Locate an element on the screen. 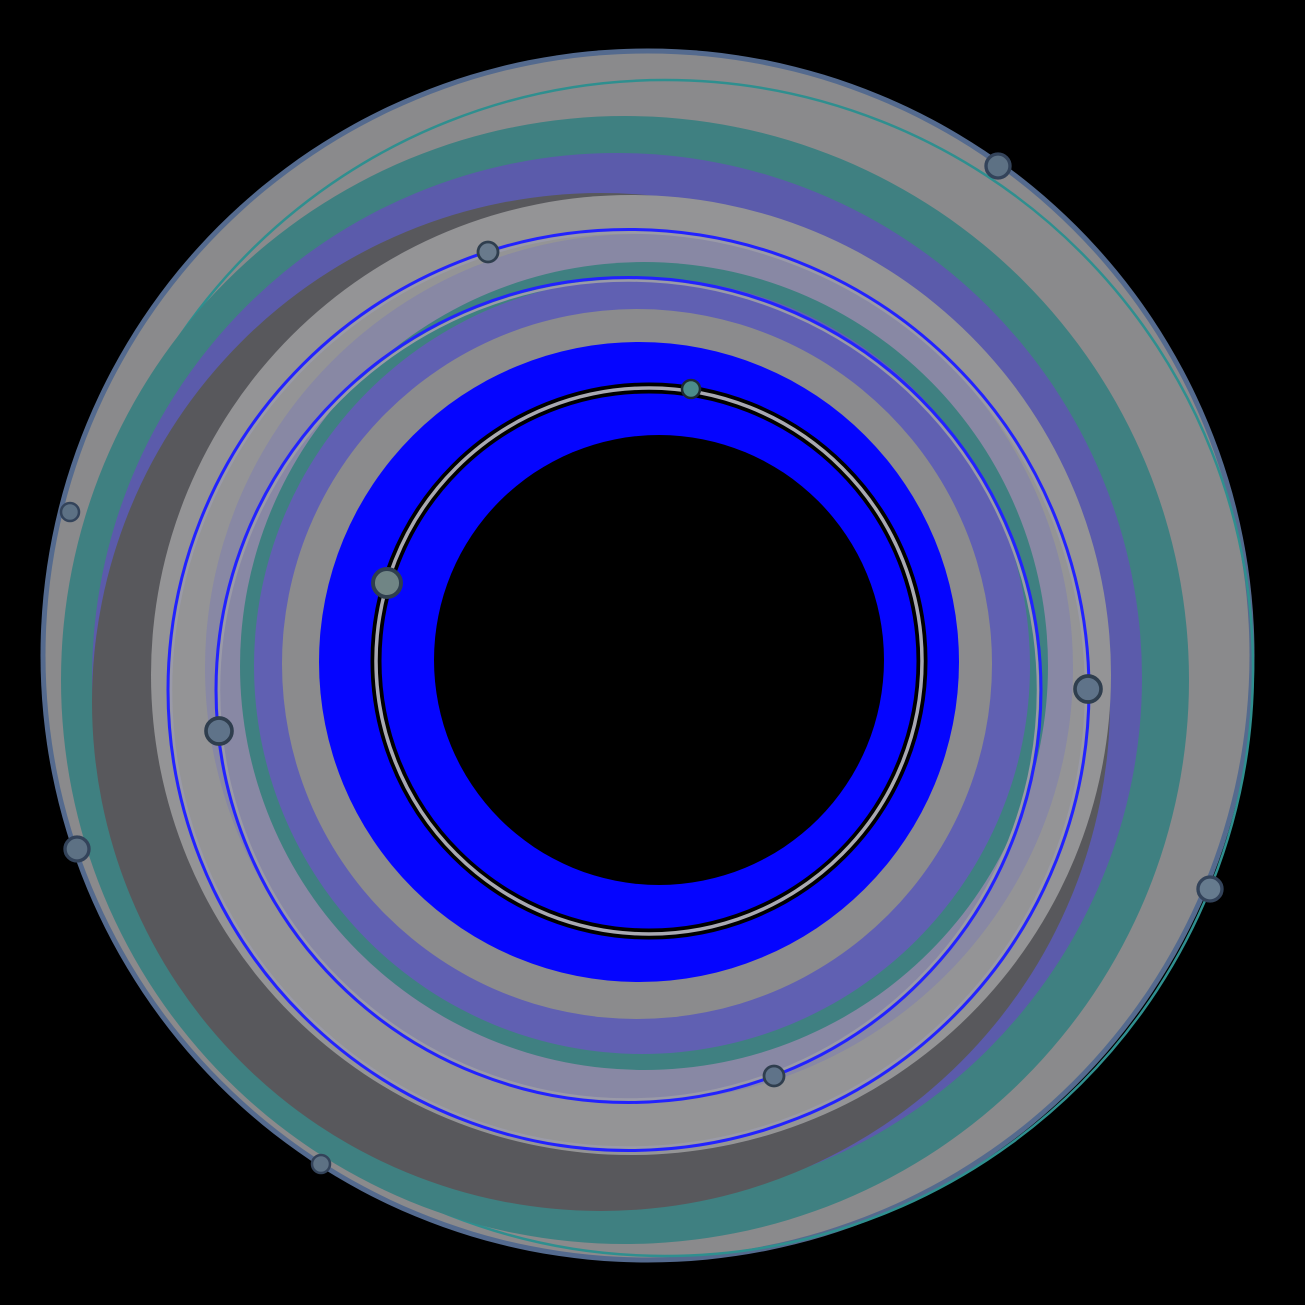 This screenshot has width=1305, height=1305. planet-7-dot is located at coordinates (77, 849).